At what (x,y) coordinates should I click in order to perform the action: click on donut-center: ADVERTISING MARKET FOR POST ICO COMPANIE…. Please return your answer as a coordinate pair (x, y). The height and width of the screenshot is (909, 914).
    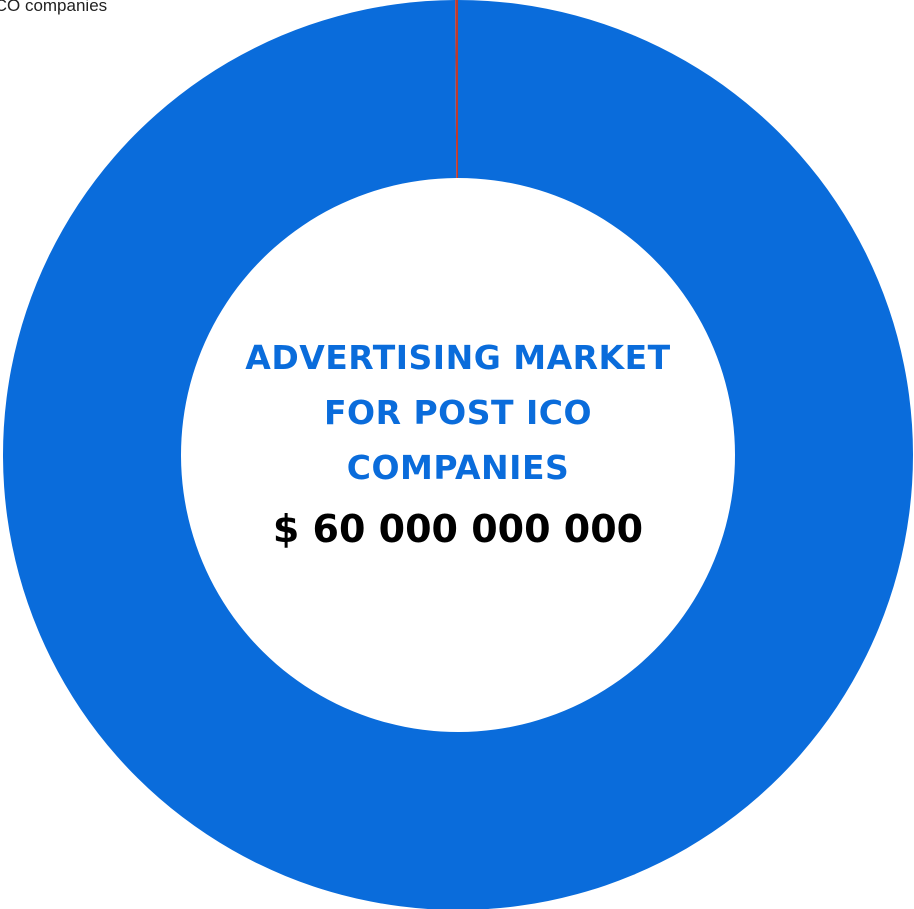
    Looking at the image, I should click on (458, 442).